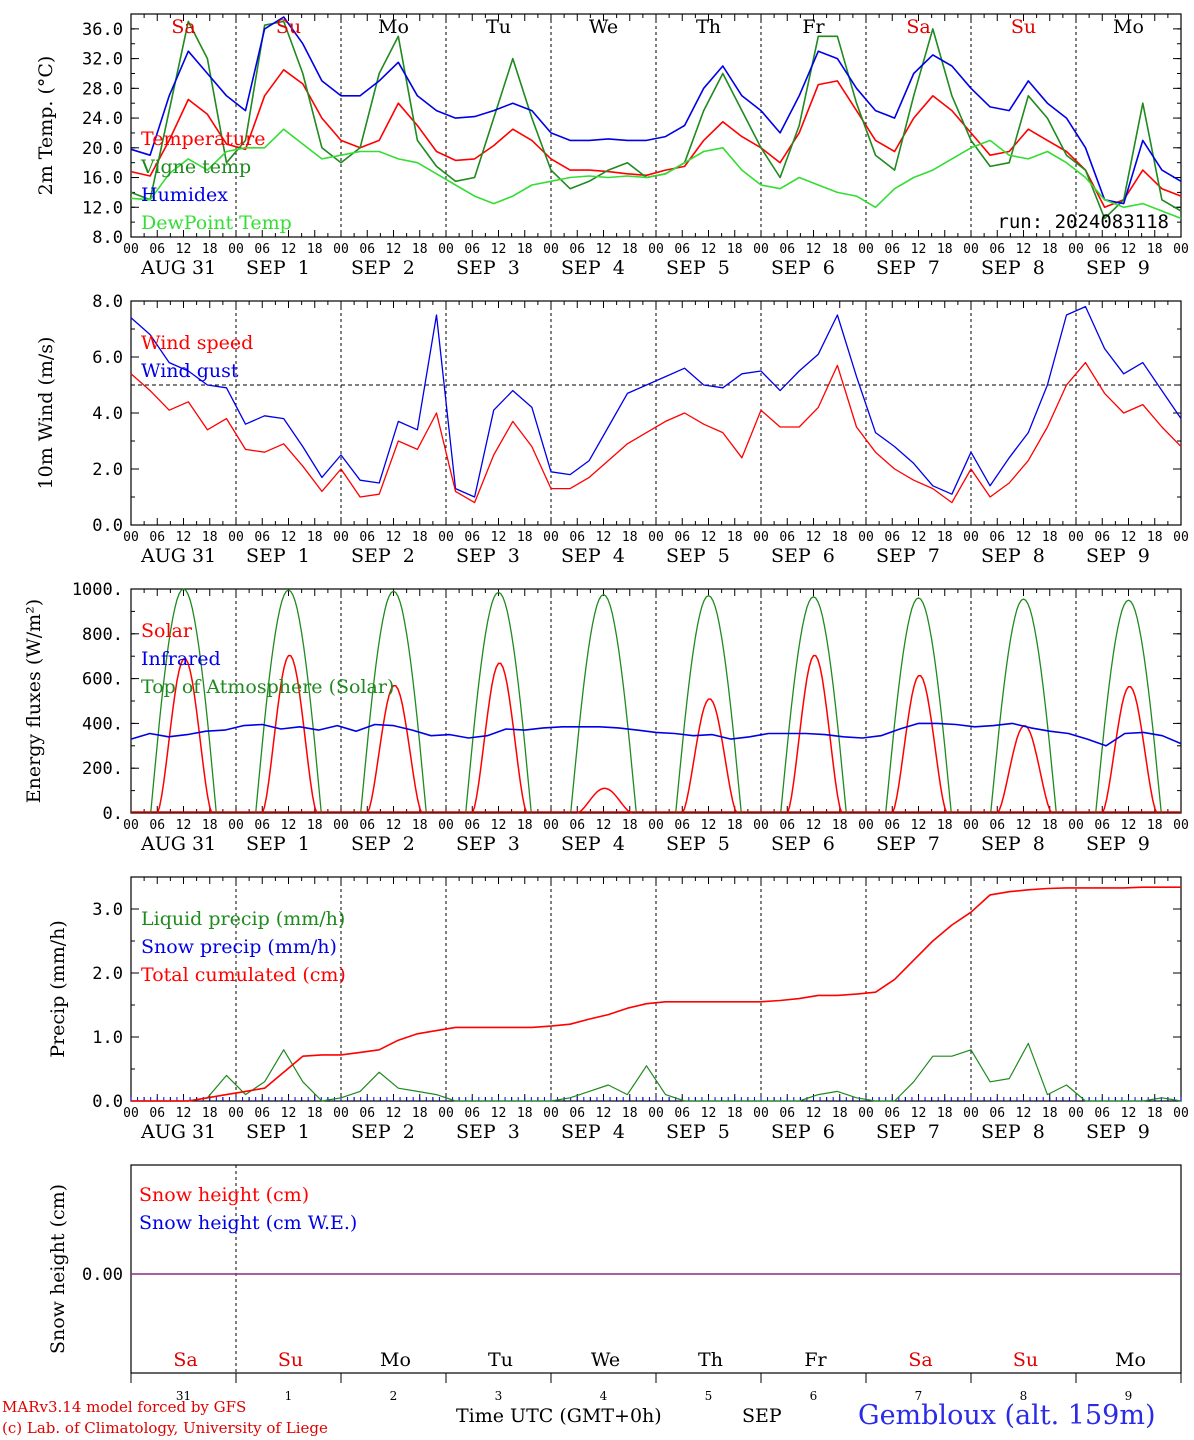  What do you see at coordinates (656, 110) in the screenshot?
I see `humidex-line` at bounding box center [656, 110].